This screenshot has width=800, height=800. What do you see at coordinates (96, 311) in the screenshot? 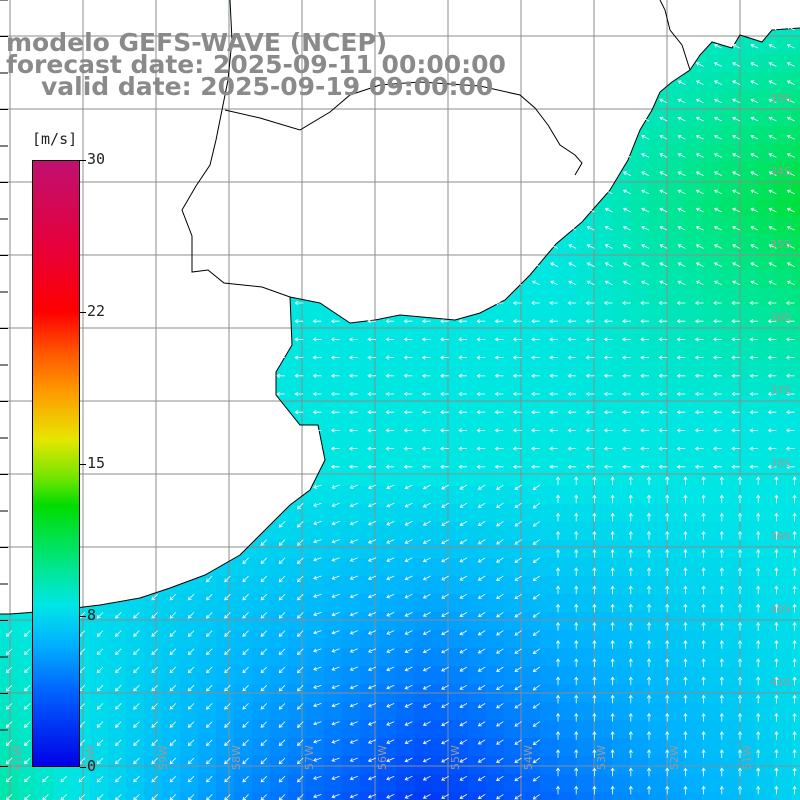
I see `colorbar-label: 22` at bounding box center [96, 311].